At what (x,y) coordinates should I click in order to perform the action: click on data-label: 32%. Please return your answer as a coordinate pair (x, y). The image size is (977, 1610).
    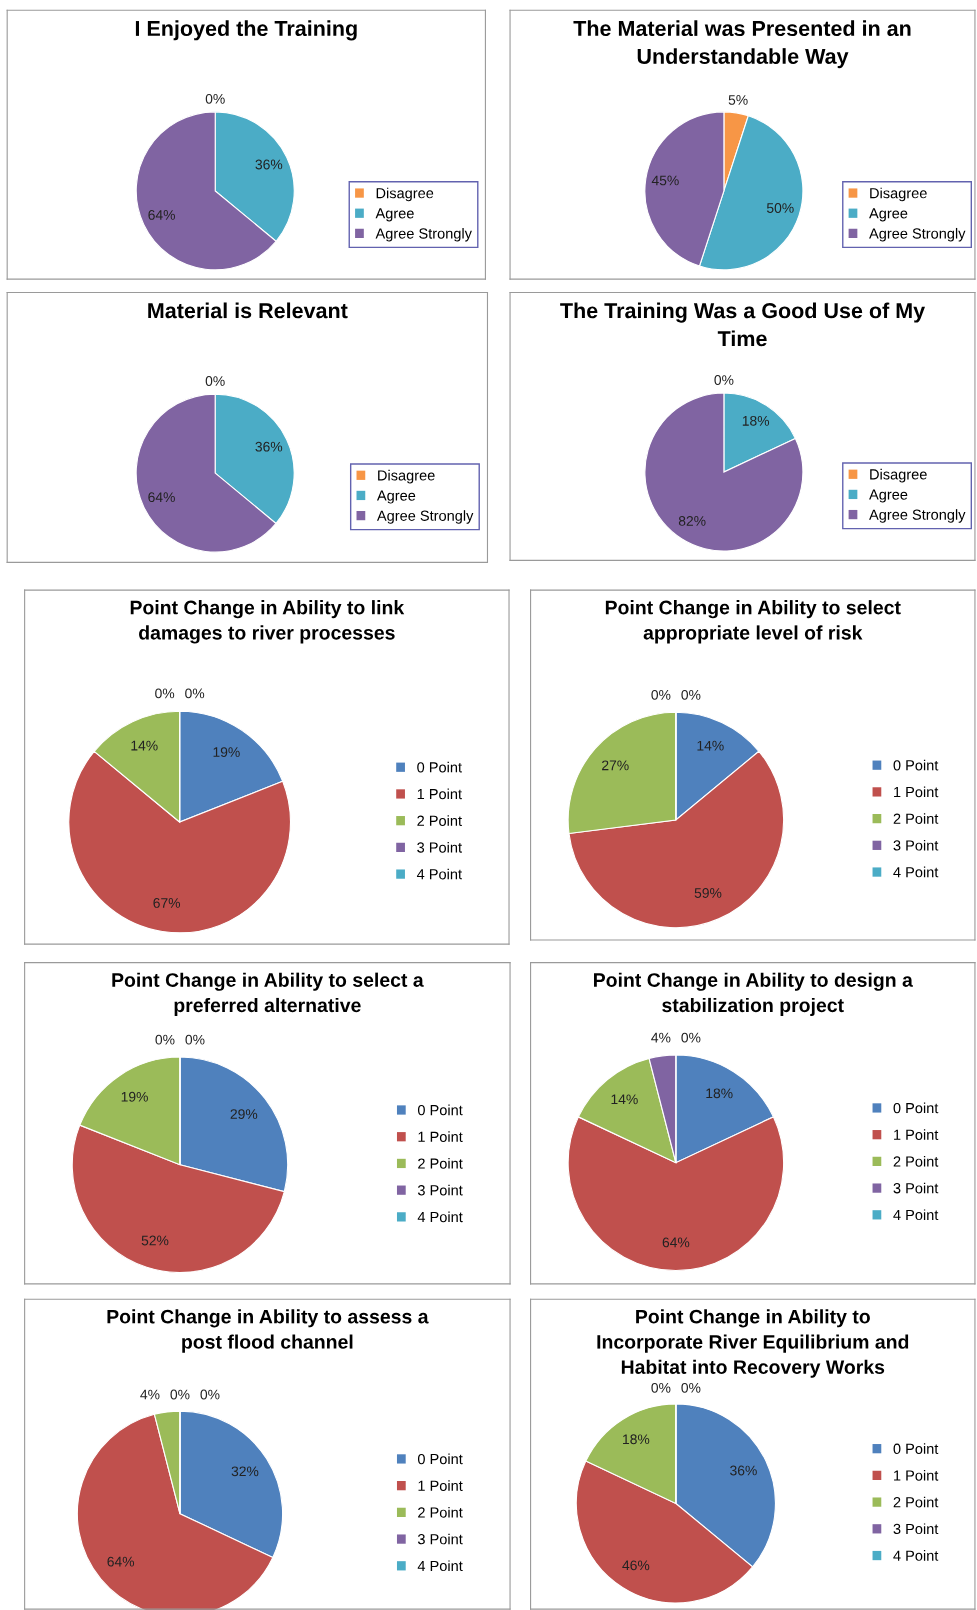
    Looking at the image, I should click on (245, 1471).